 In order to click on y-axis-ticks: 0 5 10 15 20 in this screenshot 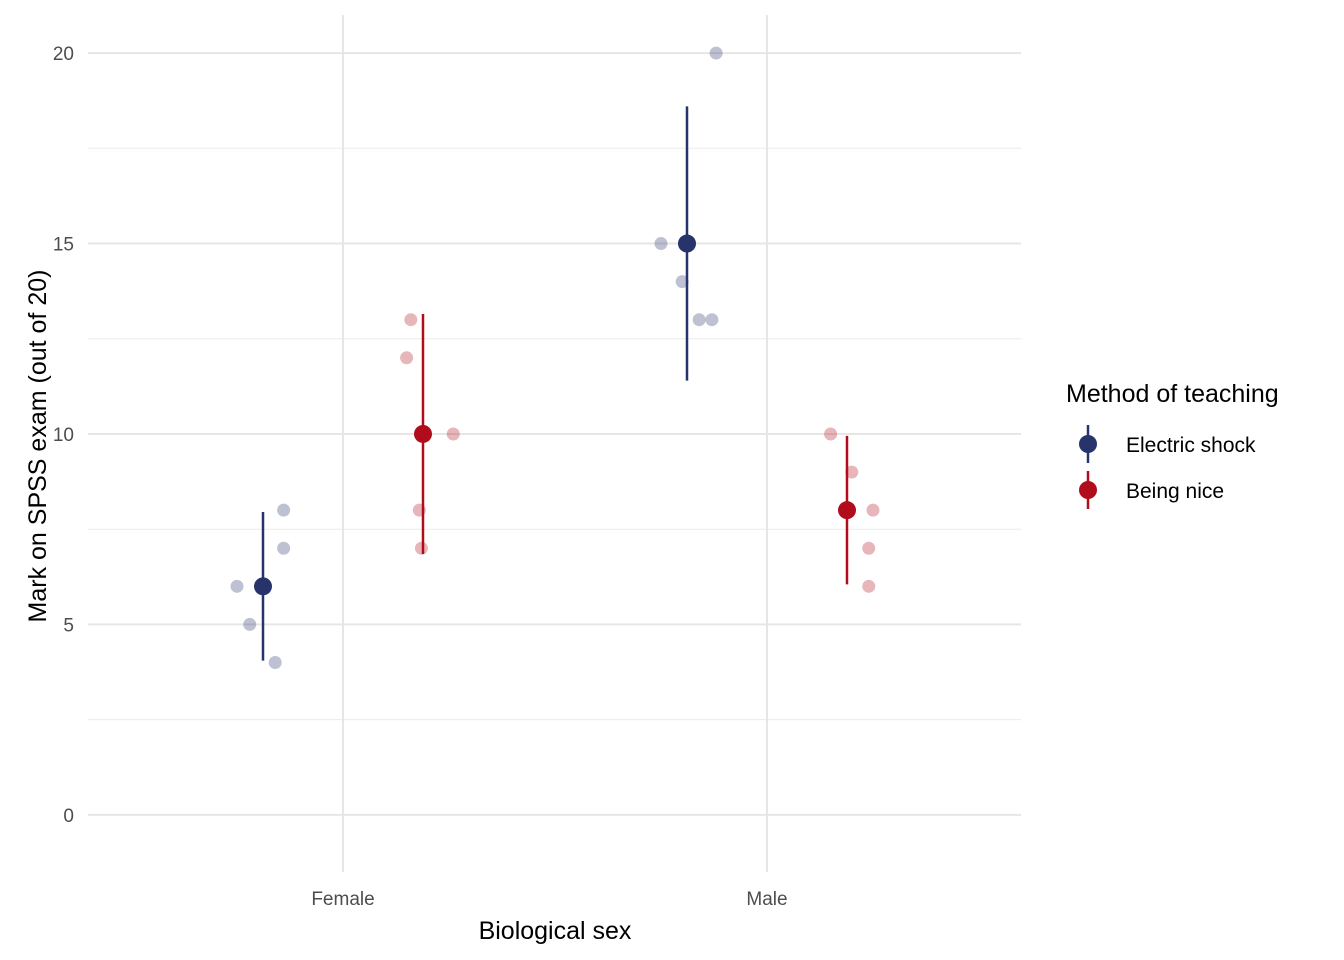, I will do `click(63, 435)`.